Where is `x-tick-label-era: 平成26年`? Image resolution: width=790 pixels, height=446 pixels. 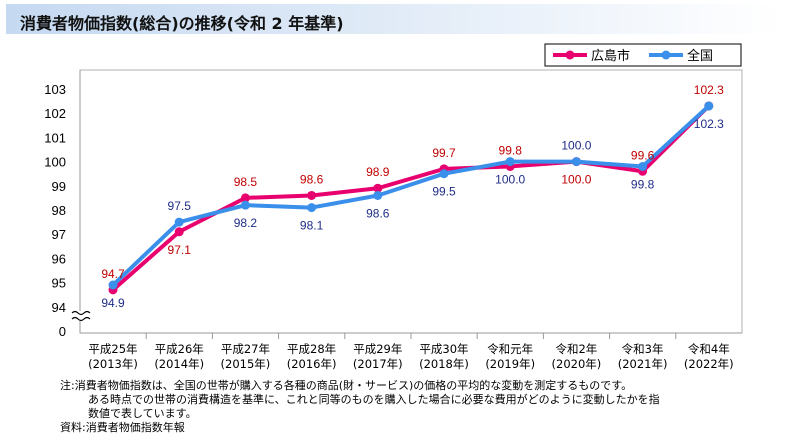 x-tick-label-era: 平成26年 is located at coordinates (179, 349).